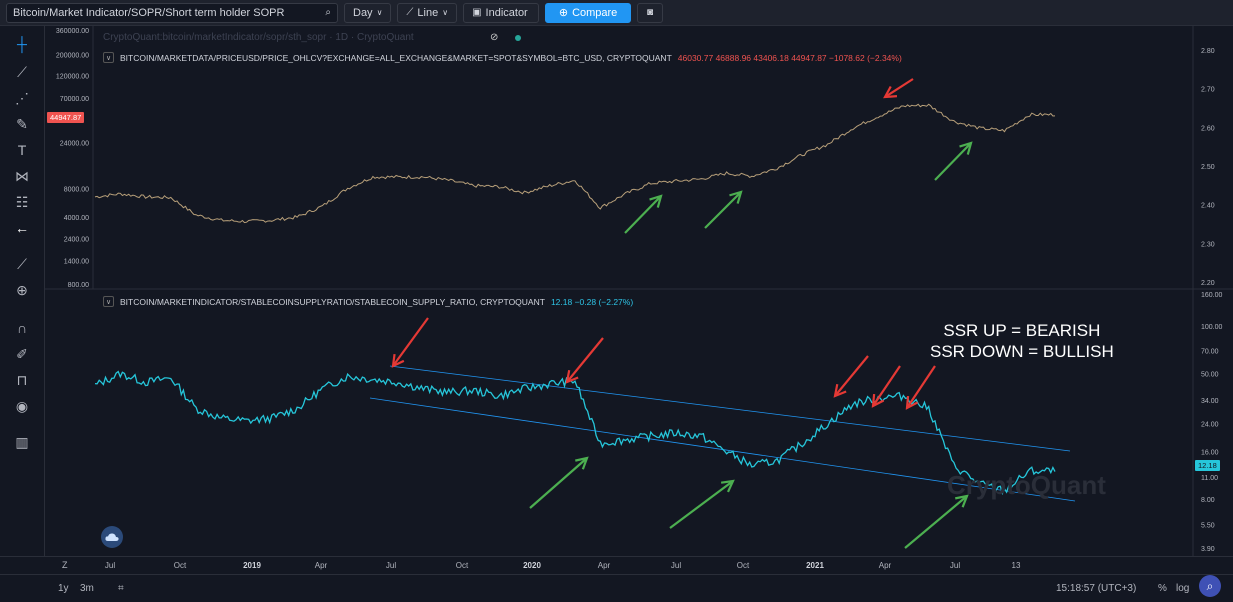 The image size is (1233, 602). I want to click on eye-icon: ◉, so click(22, 405).